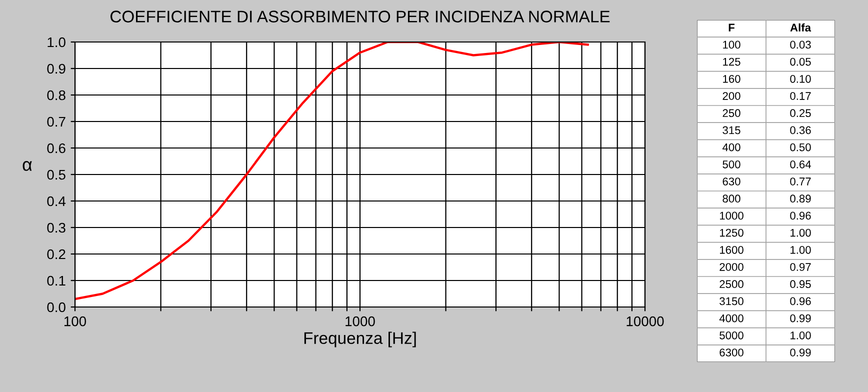  Describe the element at coordinates (800, 78) in the screenshot. I see `text: 0.10` at that location.